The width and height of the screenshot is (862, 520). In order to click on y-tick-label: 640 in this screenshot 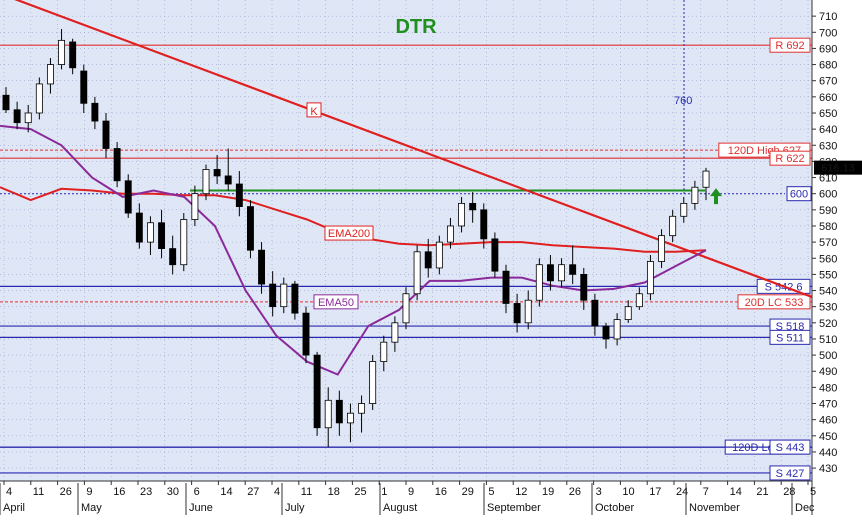, I will do `click(828, 130)`.